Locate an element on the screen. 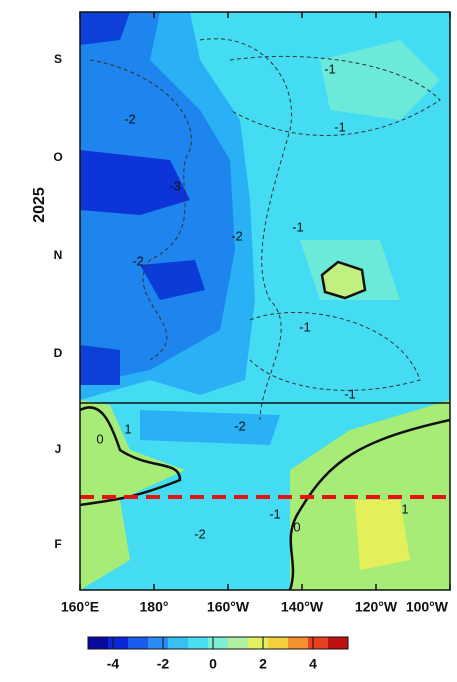 This screenshot has height=682, width=457. x-tick-label: 160°W is located at coordinates (228, 607).